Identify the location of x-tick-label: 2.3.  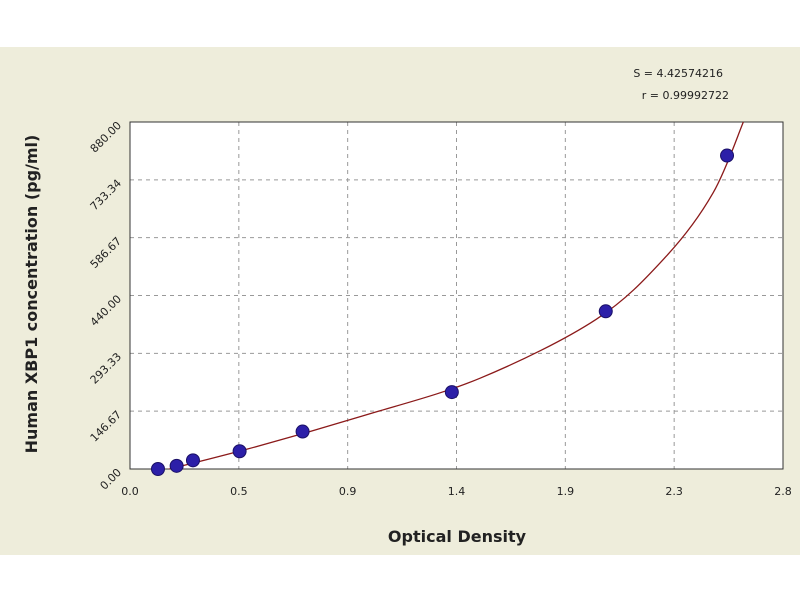
(674, 491).